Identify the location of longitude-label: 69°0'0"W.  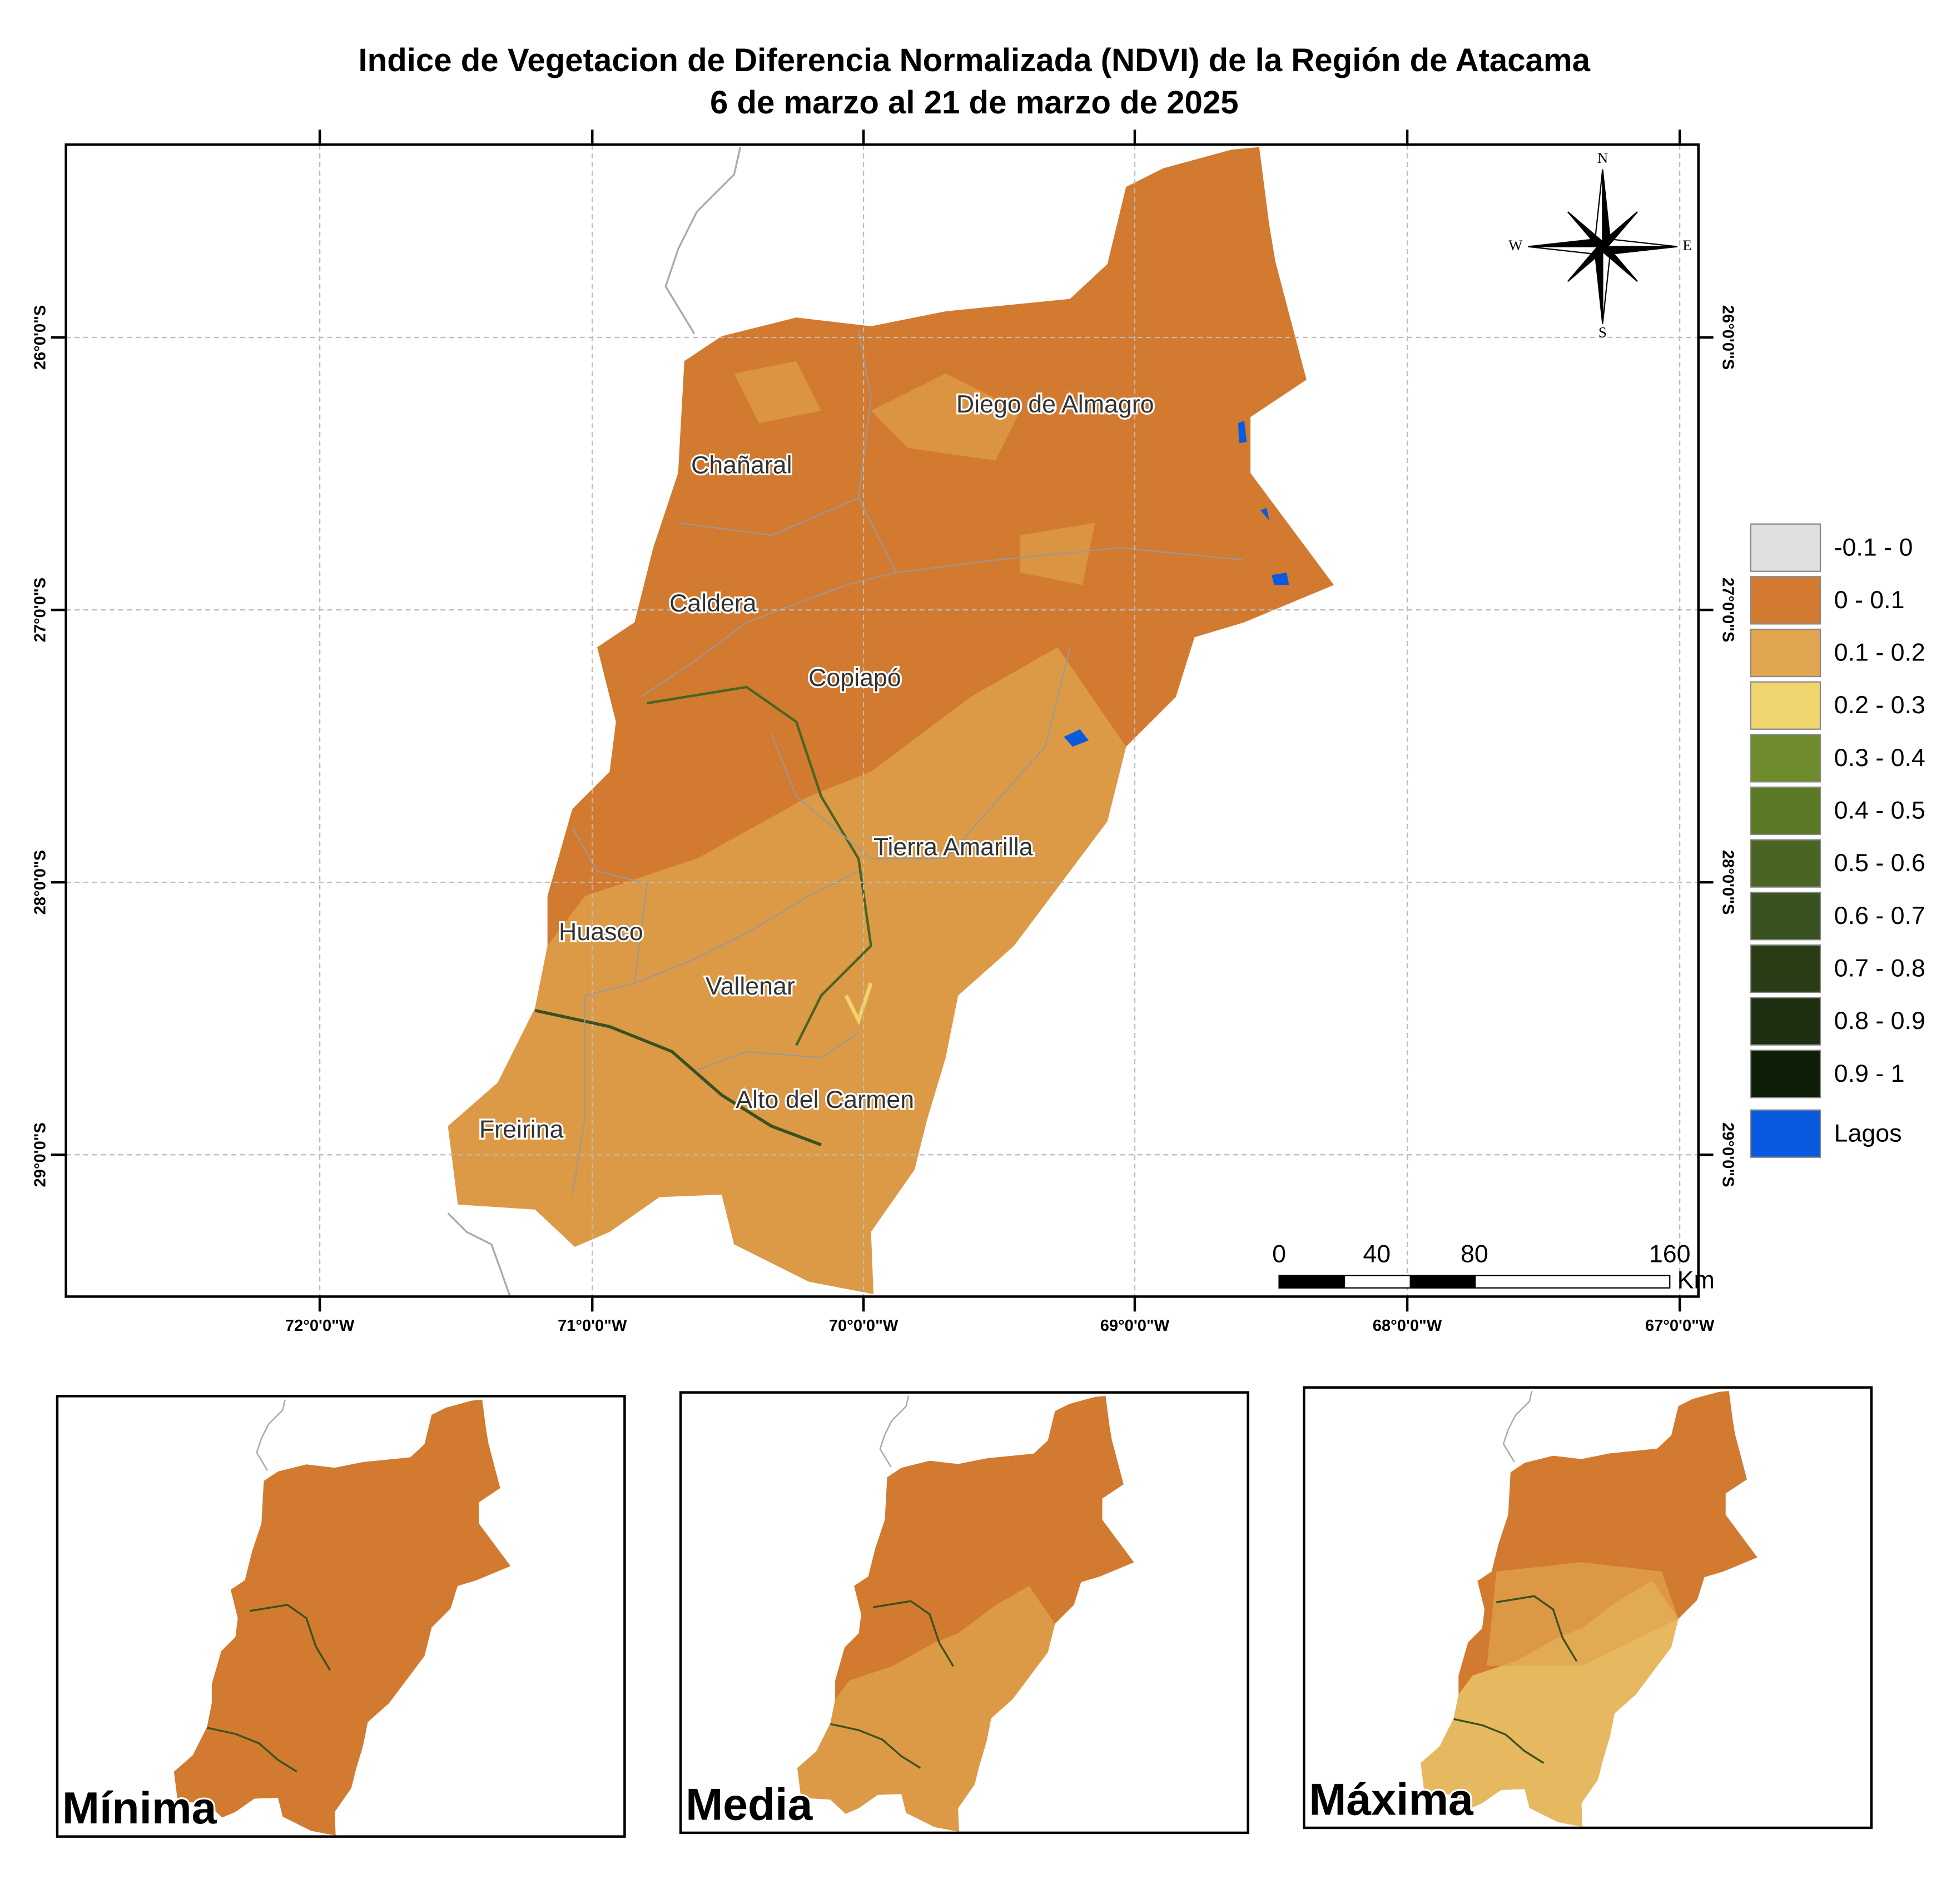
(1135, 1326).